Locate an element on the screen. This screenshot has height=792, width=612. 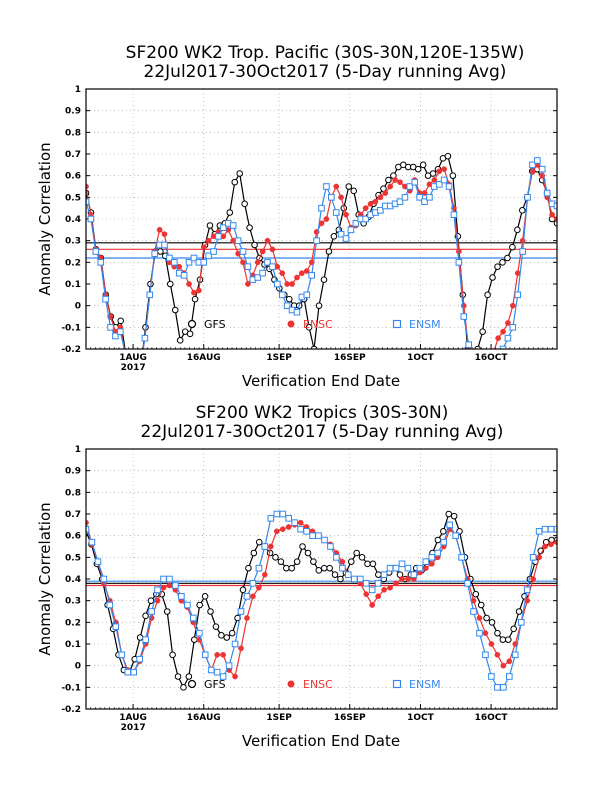
y-tick-label: 0.4 is located at coordinates (73, 580).